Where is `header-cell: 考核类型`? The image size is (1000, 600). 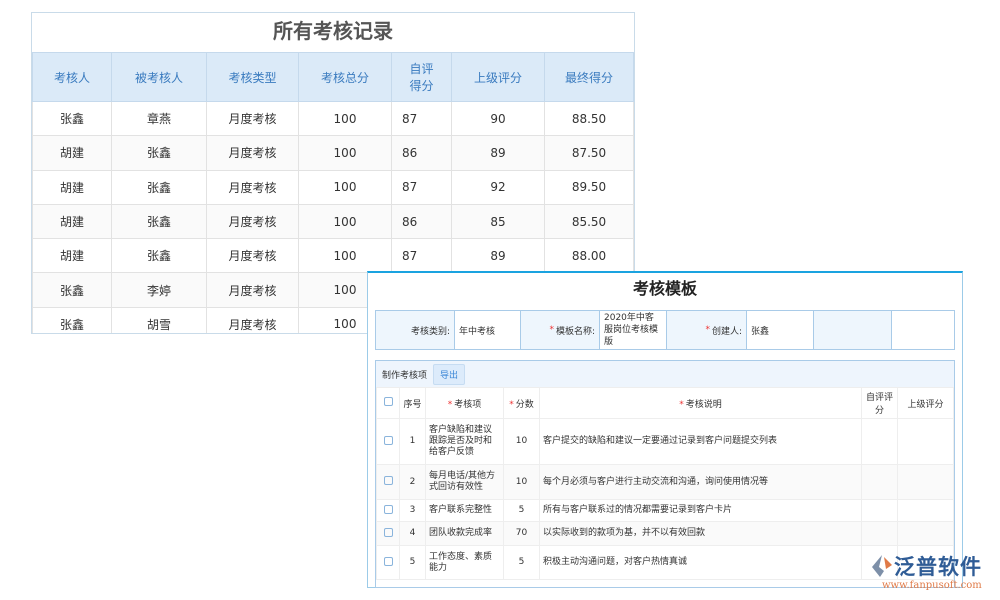 header-cell: 考核类型 is located at coordinates (252, 77).